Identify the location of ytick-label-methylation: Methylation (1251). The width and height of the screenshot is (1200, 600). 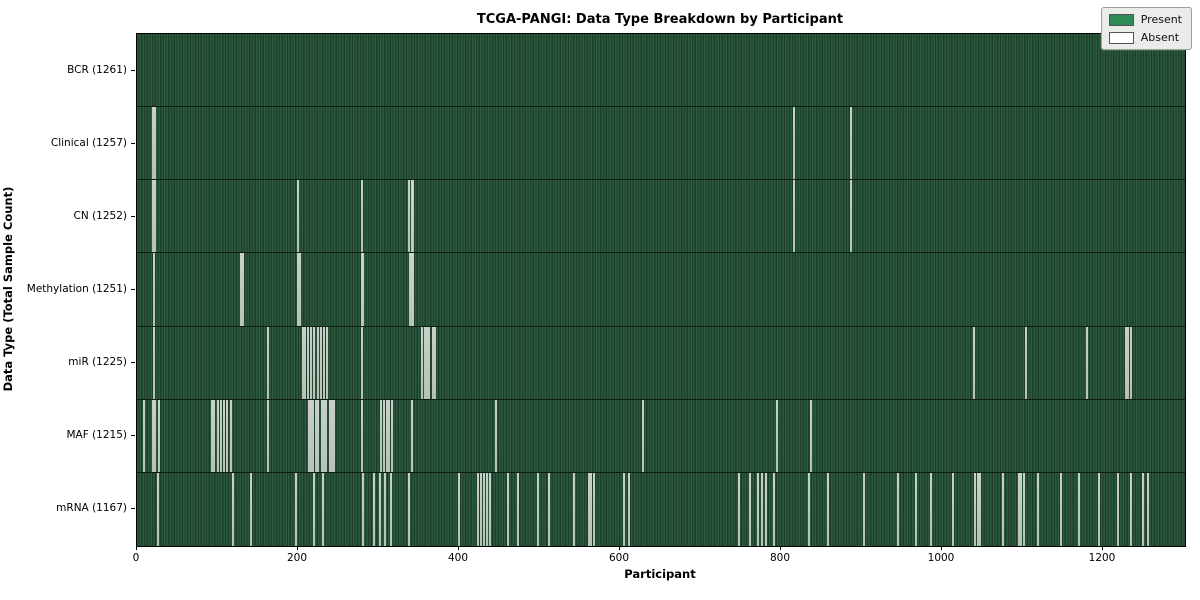
(76, 289).